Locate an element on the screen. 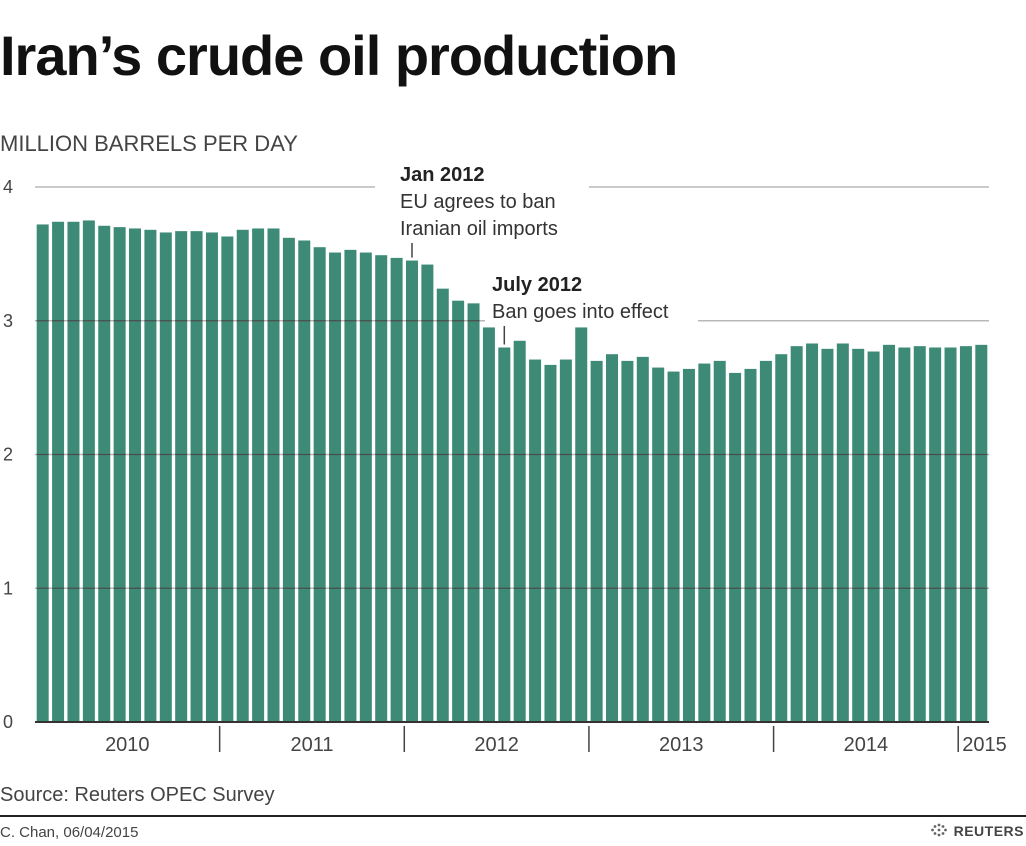 The image size is (1026, 846). year-label: 2010 is located at coordinates (127, 745).